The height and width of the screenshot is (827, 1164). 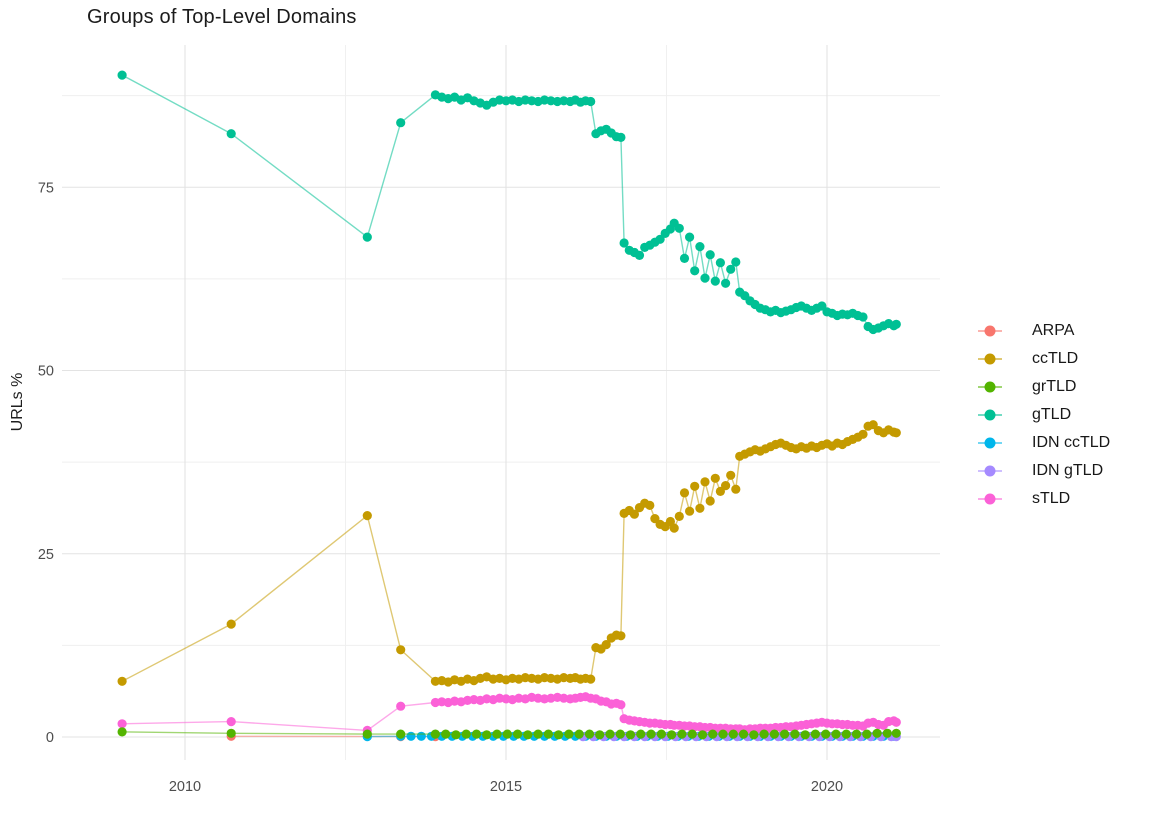 I want to click on legend-item-idn-gtld: IDN gTLD, so click(x=1044, y=470).